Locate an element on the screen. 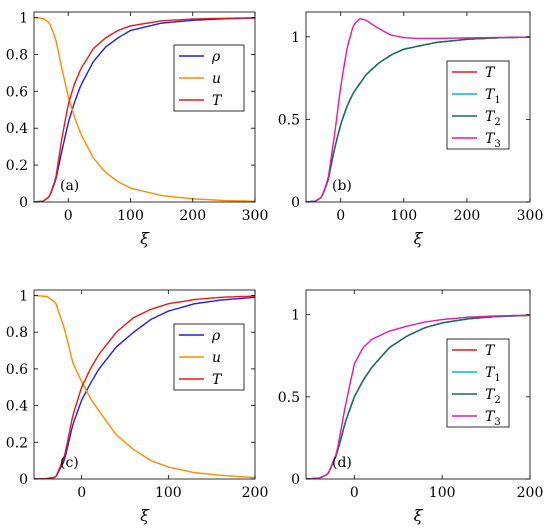 The image size is (550, 528). panel-tag: (d) is located at coordinates (342, 463).